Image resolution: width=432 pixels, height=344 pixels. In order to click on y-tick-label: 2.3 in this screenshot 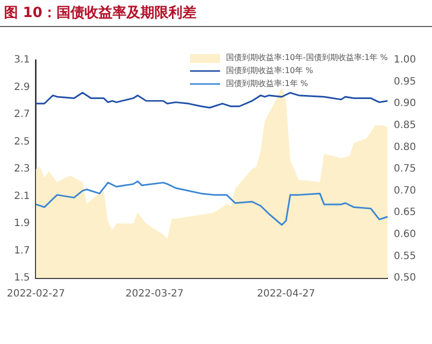, I will do `click(22, 169)`.